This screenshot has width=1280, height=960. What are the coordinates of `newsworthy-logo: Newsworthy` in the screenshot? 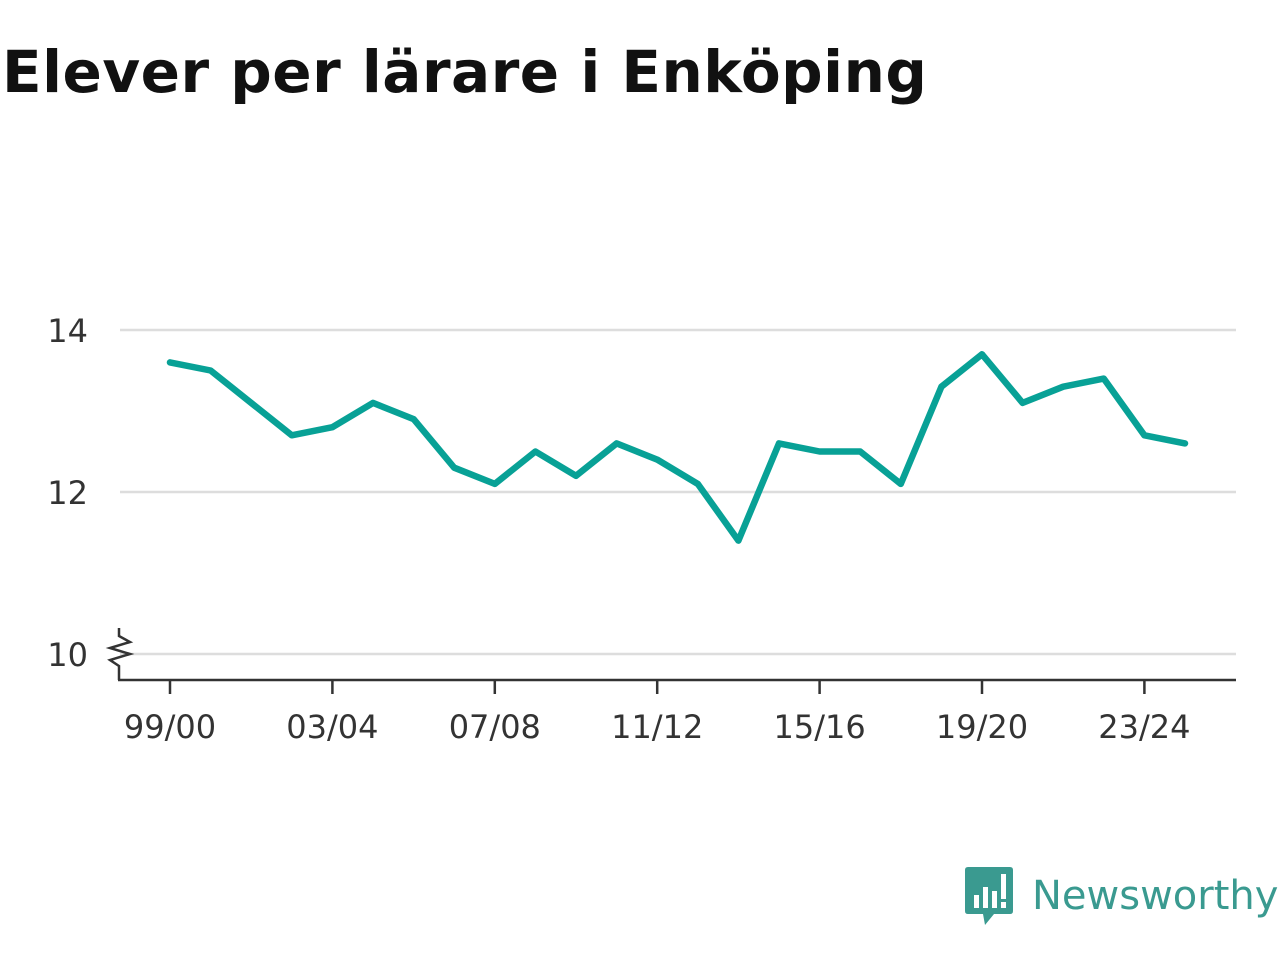 It's located at (1121, 896).